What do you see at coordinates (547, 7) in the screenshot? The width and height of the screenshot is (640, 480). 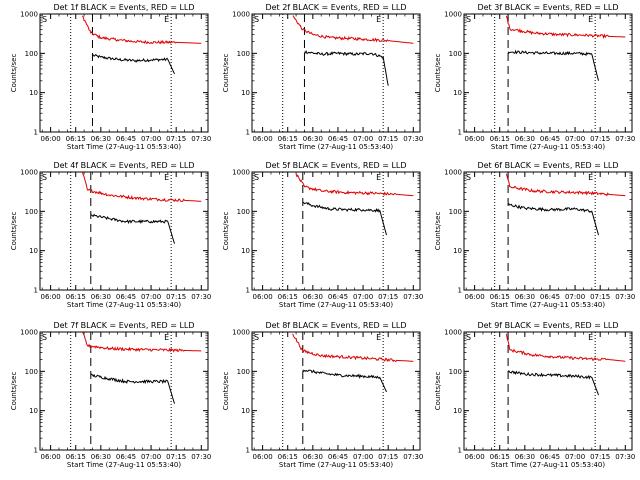 I see `chart-title: Det 3f BLACK = Events, RED = LLD` at bounding box center [547, 7].